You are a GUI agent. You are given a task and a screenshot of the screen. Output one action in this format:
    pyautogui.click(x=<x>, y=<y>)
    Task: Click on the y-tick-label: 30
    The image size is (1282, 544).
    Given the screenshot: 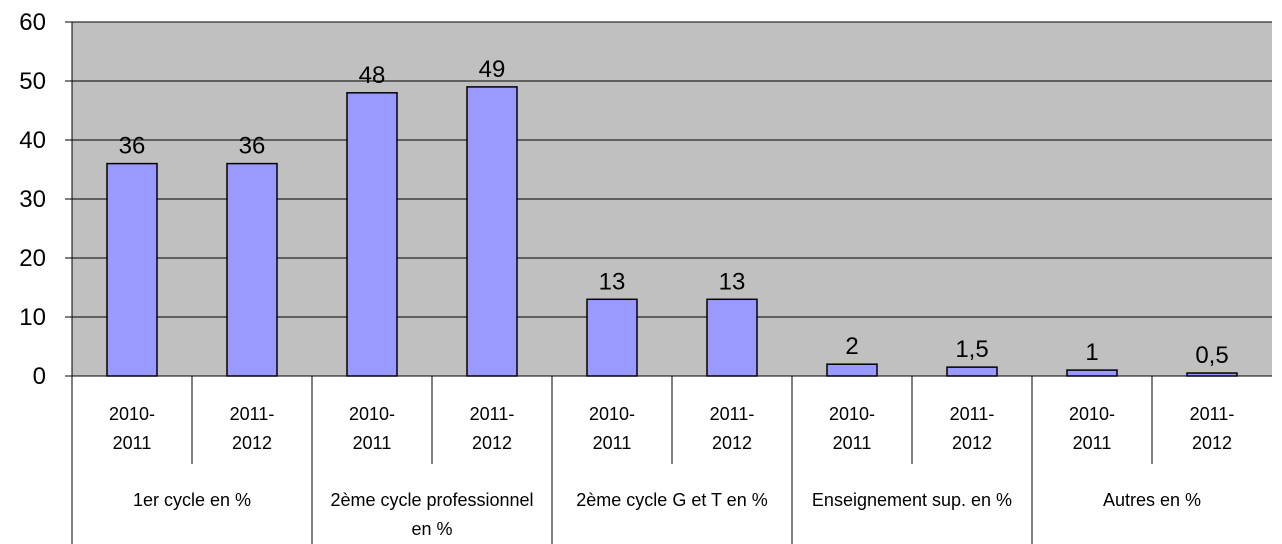 What is the action you would take?
    pyautogui.click(x=32, y=199)
    